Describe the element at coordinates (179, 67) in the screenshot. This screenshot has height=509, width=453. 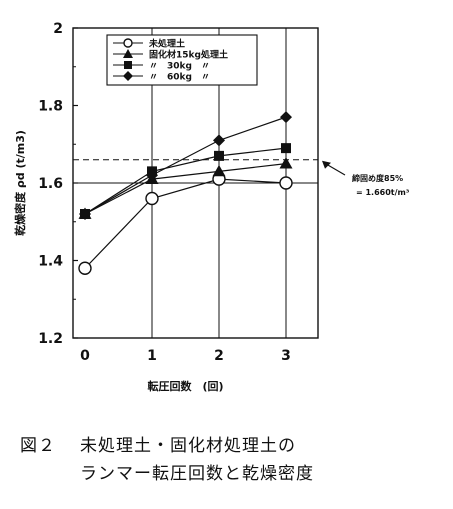
I see `legend-label: 〃 30kg 〃` at that location.